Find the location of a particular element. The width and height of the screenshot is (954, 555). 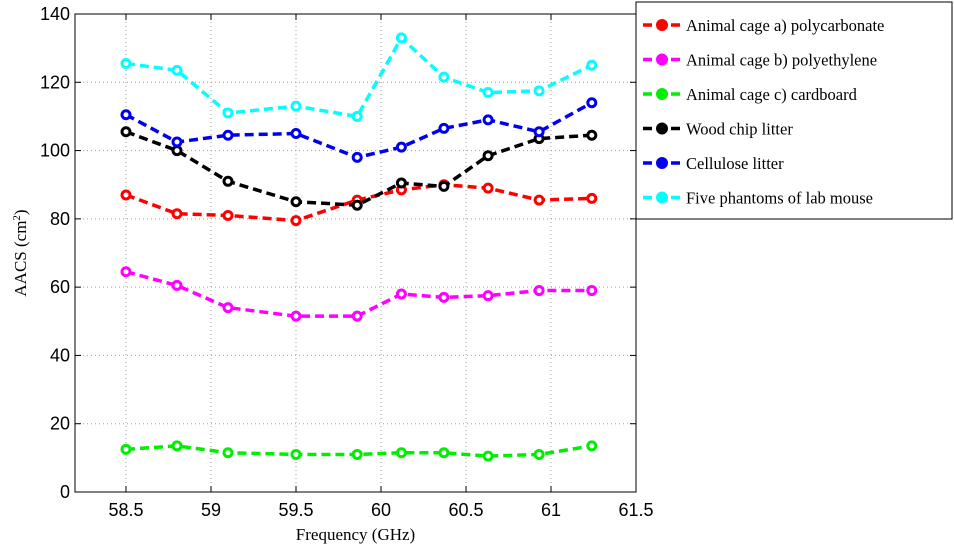

legend-label: Animal cage a) polycarbonate is located at coordinates (785, 25).